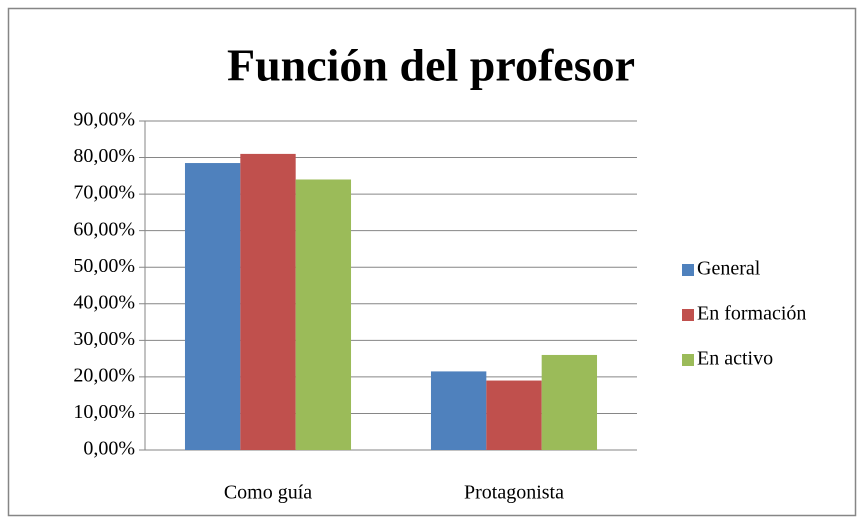  What do you see at coordinates (514, 493) in the screenshot?
I see `x-tick-label: Protagonista` at bounding box center [514, 493].